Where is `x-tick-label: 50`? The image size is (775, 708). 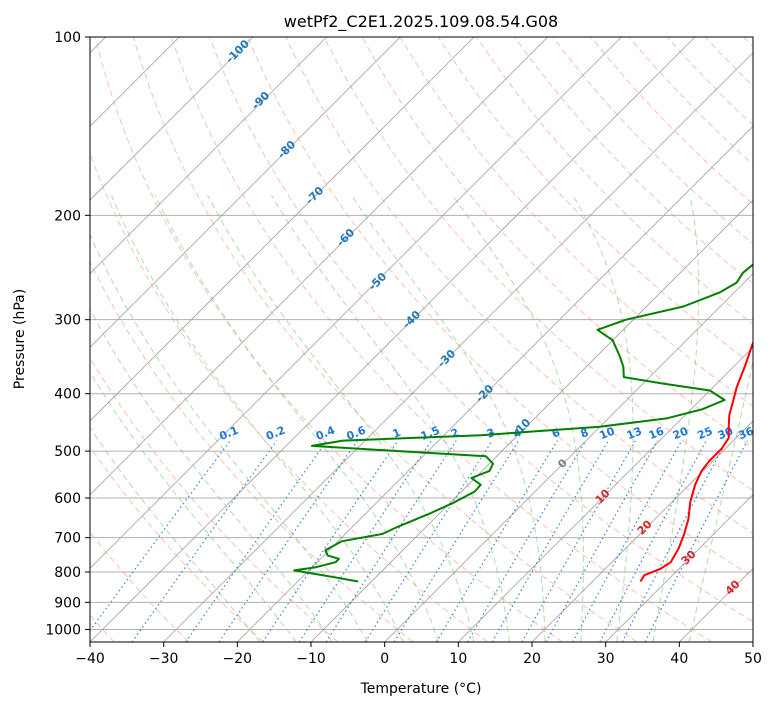 x-tick-label: 50 is located at coordinates (753, 659).